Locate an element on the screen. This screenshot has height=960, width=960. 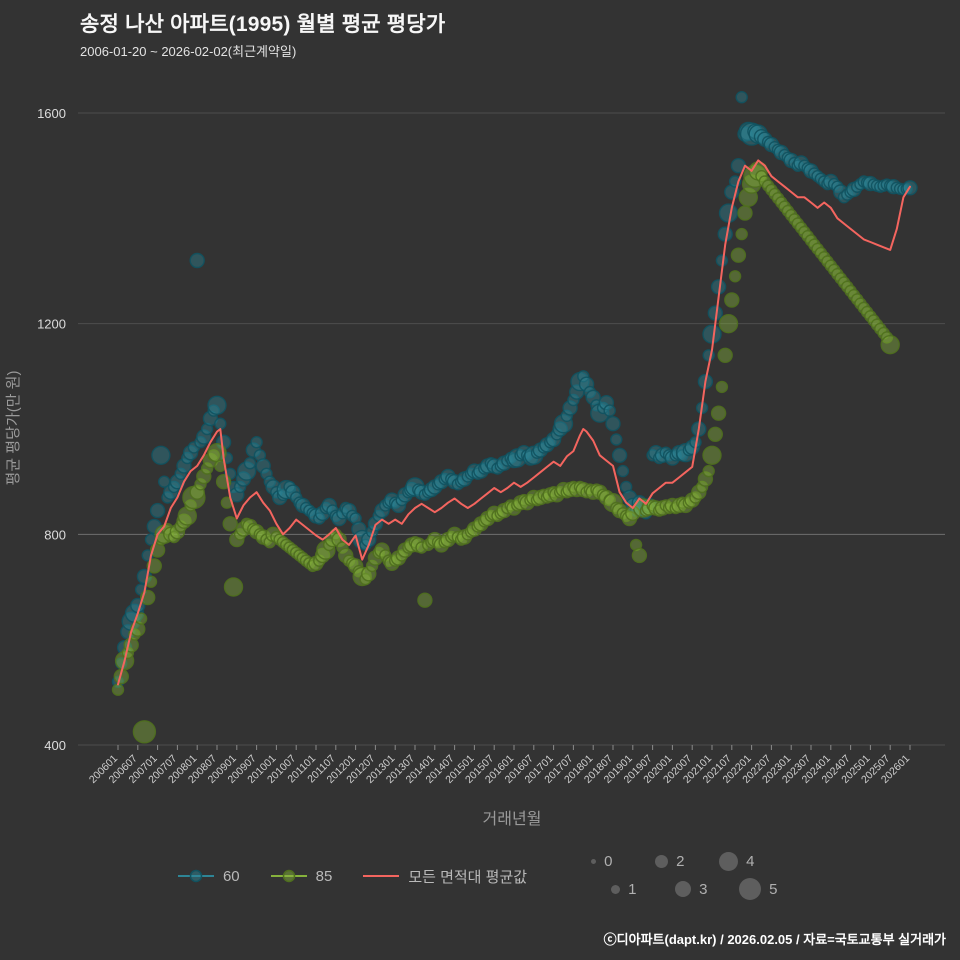
size-label-5: 5 is located at coordinates (773, 889).